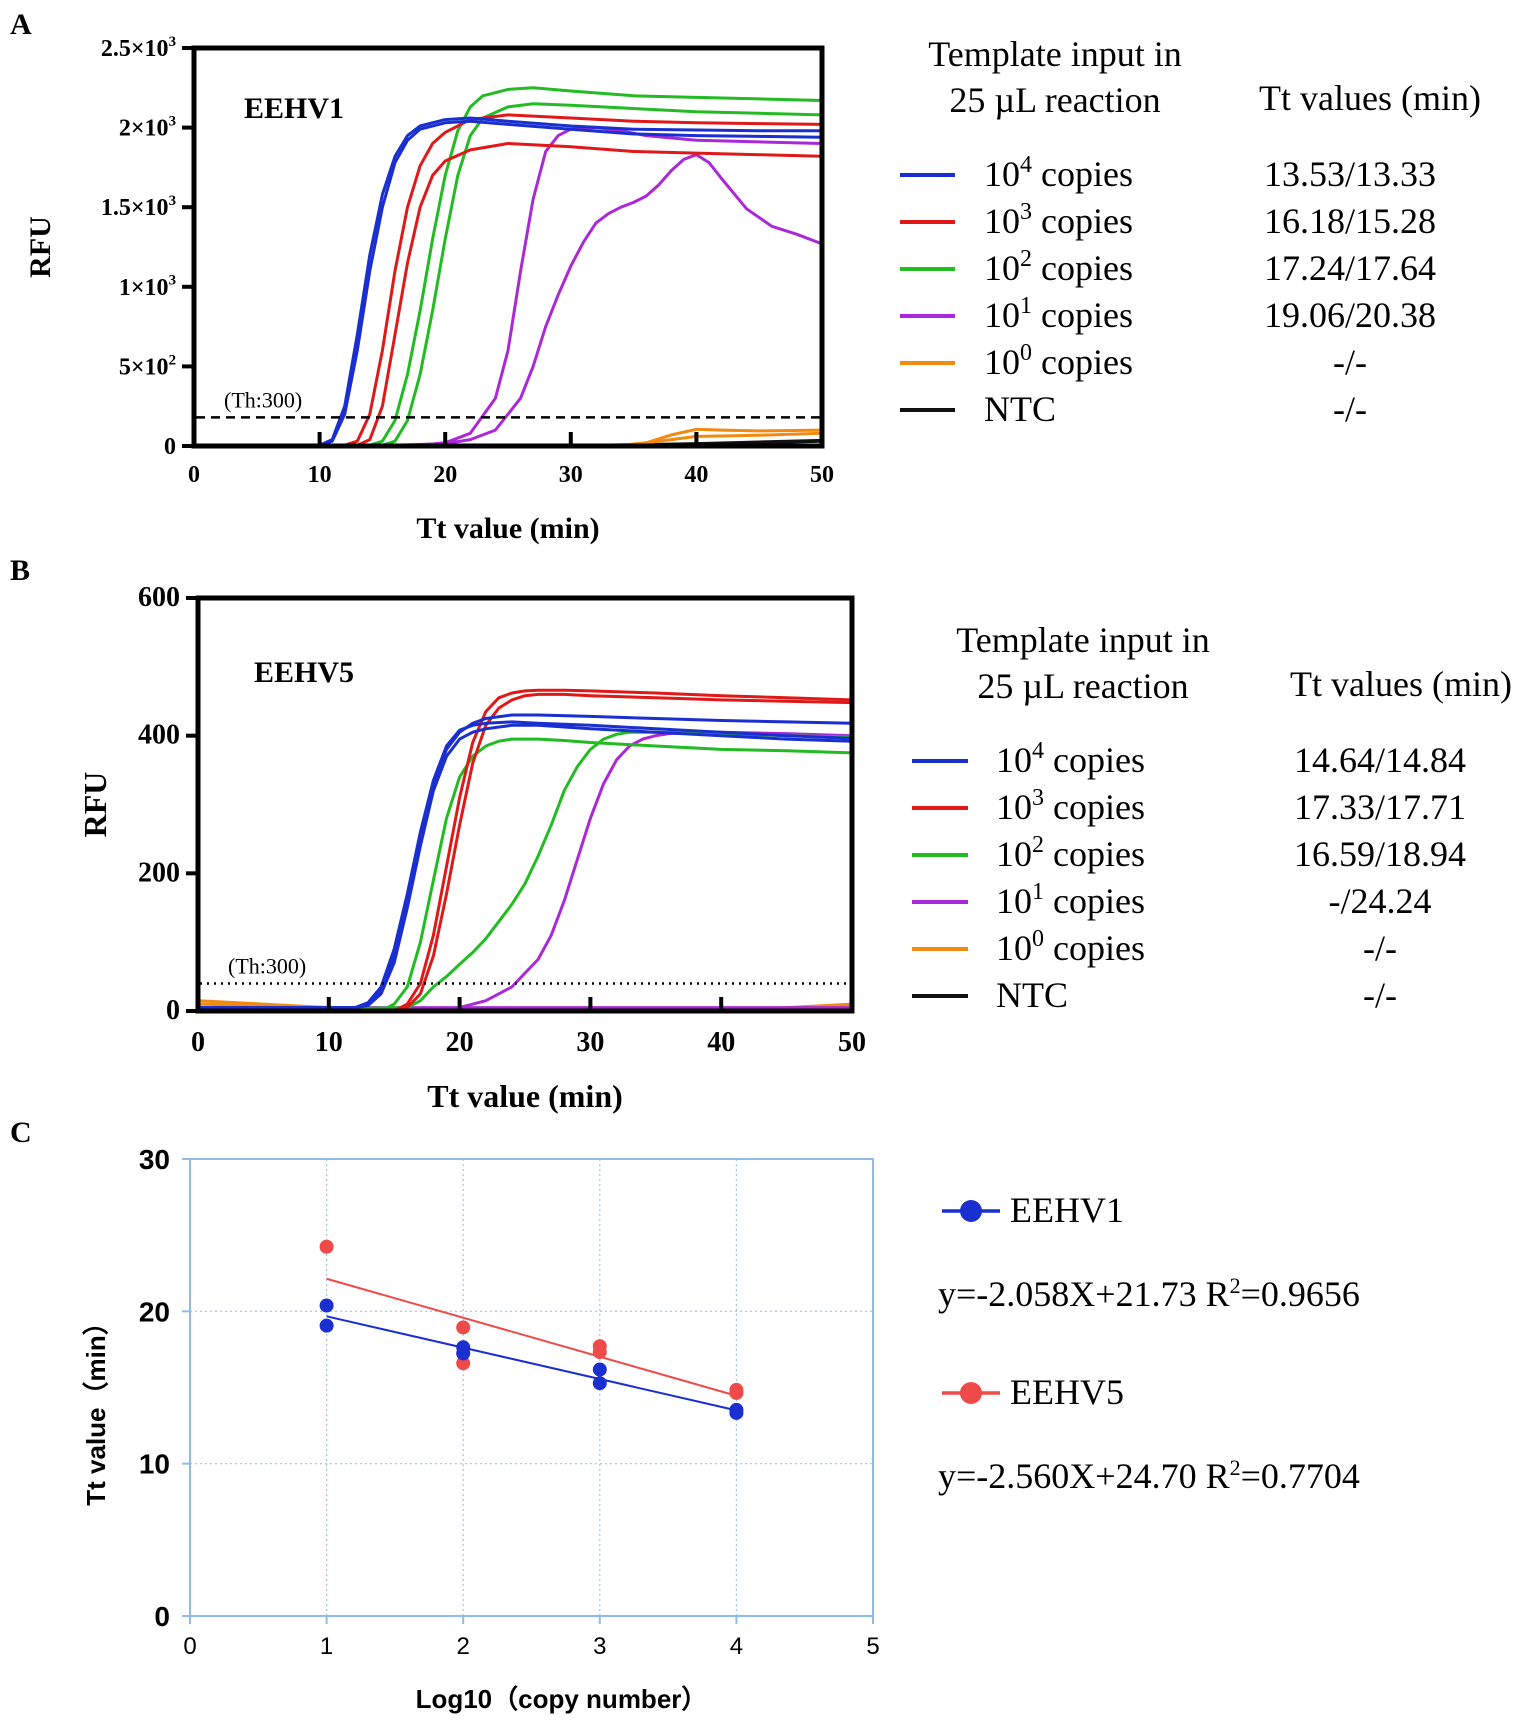 The image size is (1536, 1720). I want to click on legend-label-a: 104 copies, so click(1058, 173).